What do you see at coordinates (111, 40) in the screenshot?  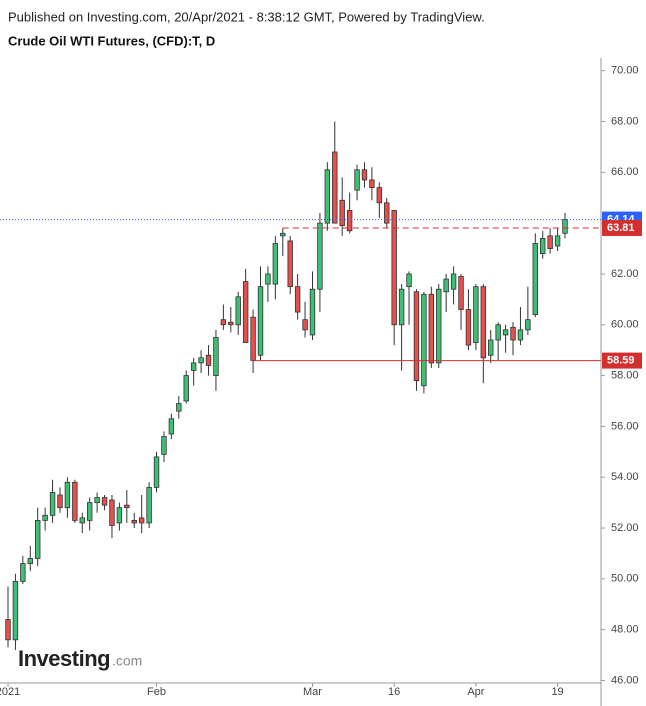 I see `chart-title: Crude Oil WTI Futures, (CFD):T, D` at bounding box center [111, 40].